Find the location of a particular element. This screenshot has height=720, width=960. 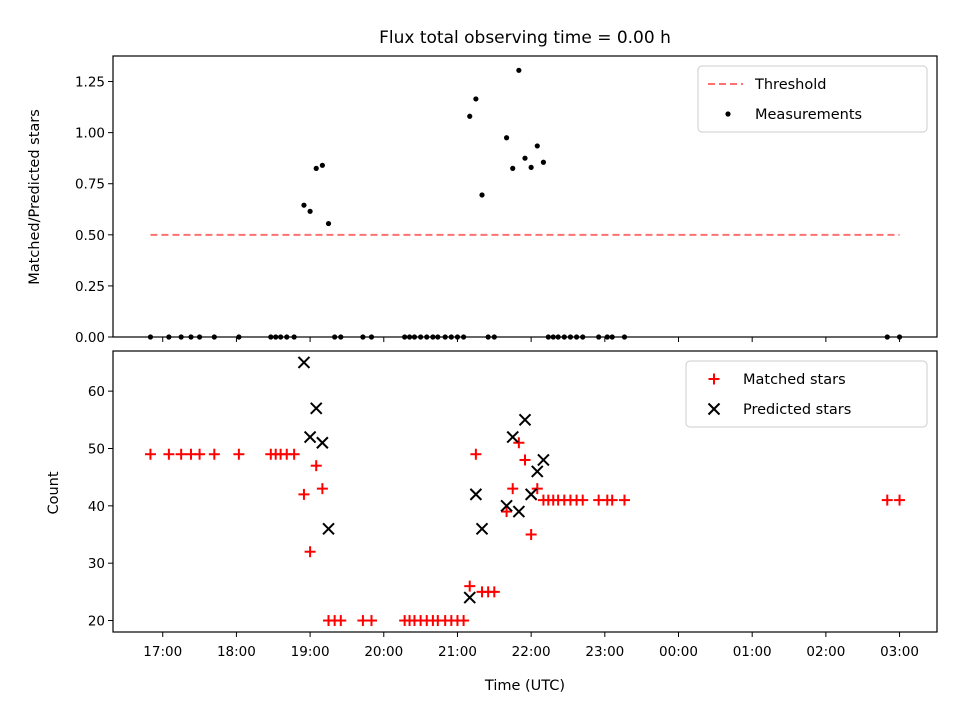

y-tick-label: 0.25 is located at coordinates (90, 287).